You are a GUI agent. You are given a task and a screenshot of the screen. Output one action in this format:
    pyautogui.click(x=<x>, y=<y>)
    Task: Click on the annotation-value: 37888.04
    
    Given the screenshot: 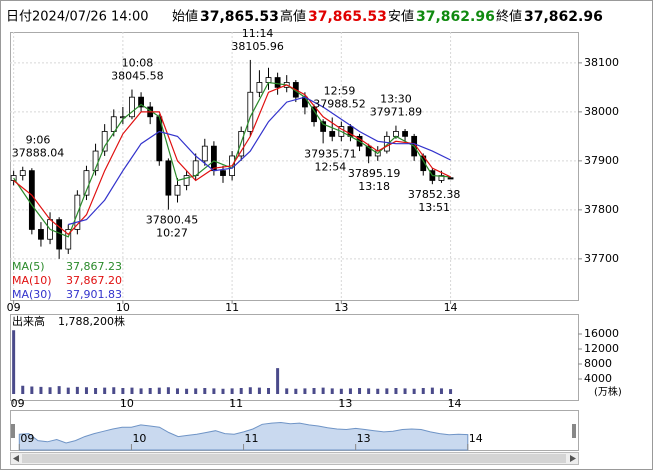 What is the action you would take?
    pyautogui.click(x=38, y=153)
    